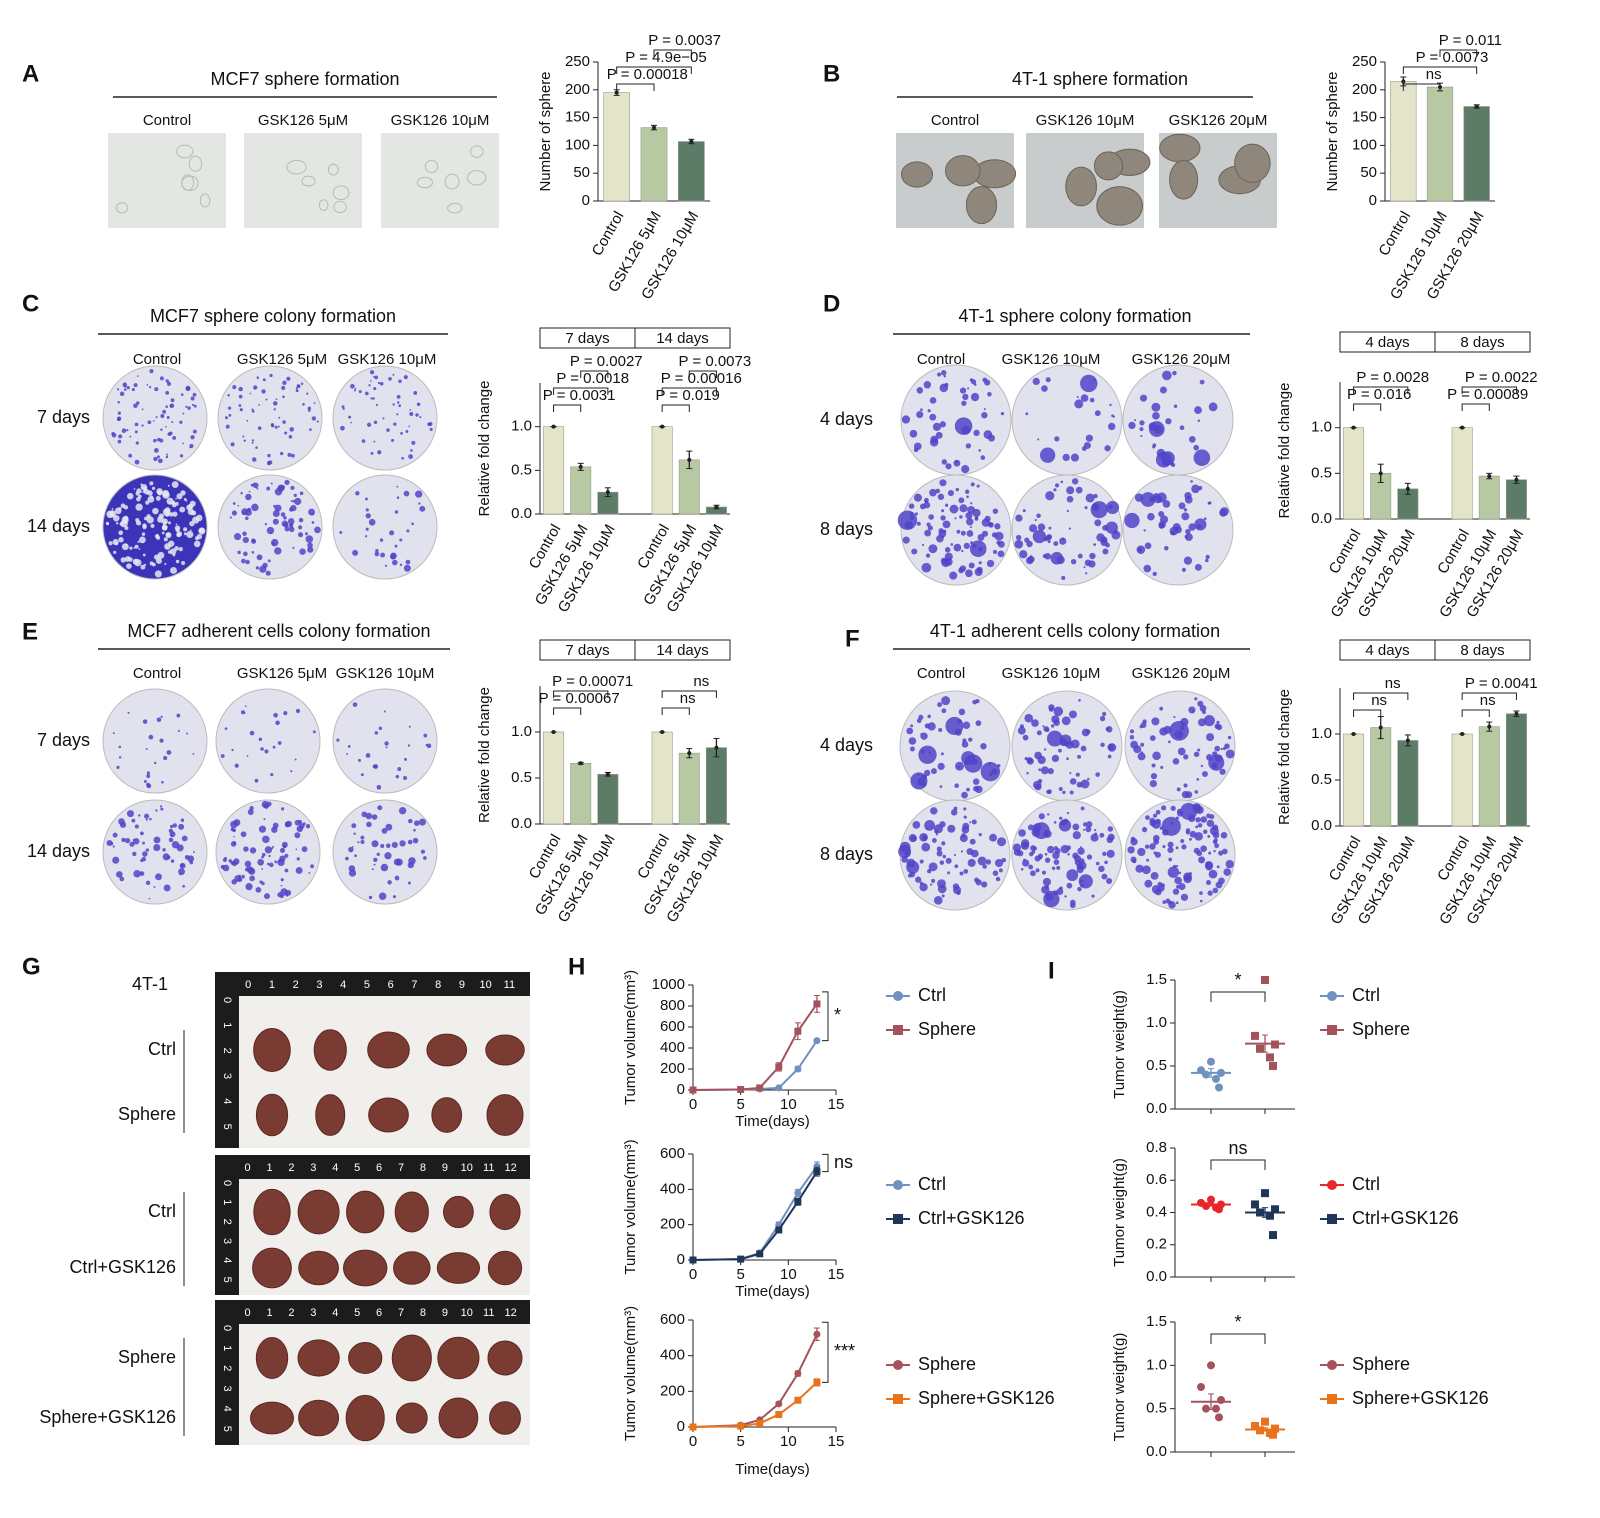 Image resolution: width=1600 pixels, height=1518 pixels. What do you see at coordinates (740, 1441) in the screenshot?
I see `x-tick-label: 5` at bounding box center [740, 1441].